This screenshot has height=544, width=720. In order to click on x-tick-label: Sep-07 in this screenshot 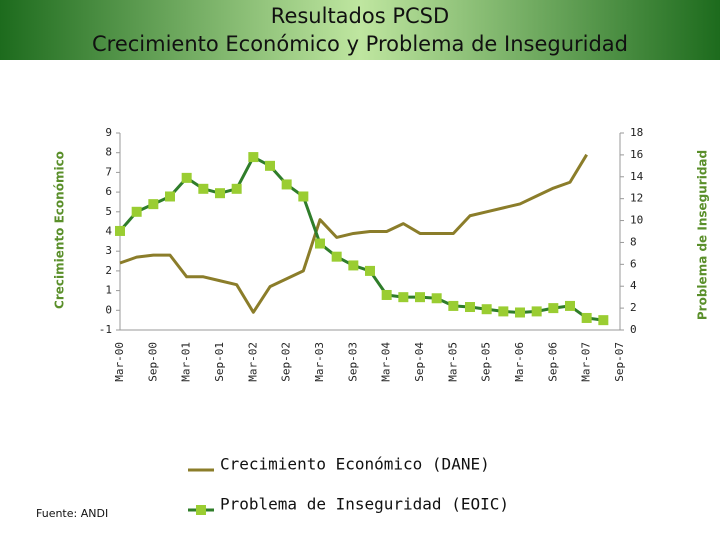, I will do `click(619, 362)`.